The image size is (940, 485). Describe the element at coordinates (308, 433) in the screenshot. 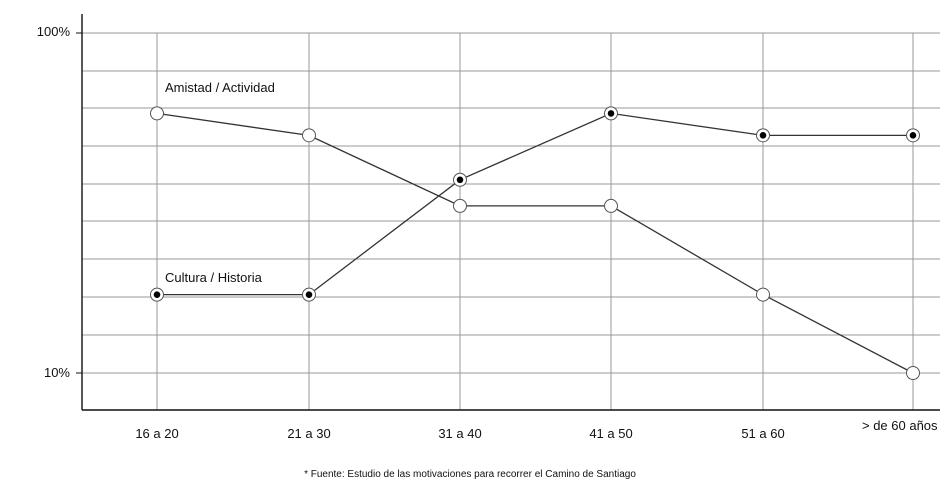

I see `x-tick-label-1: 21 a 30` at that location.